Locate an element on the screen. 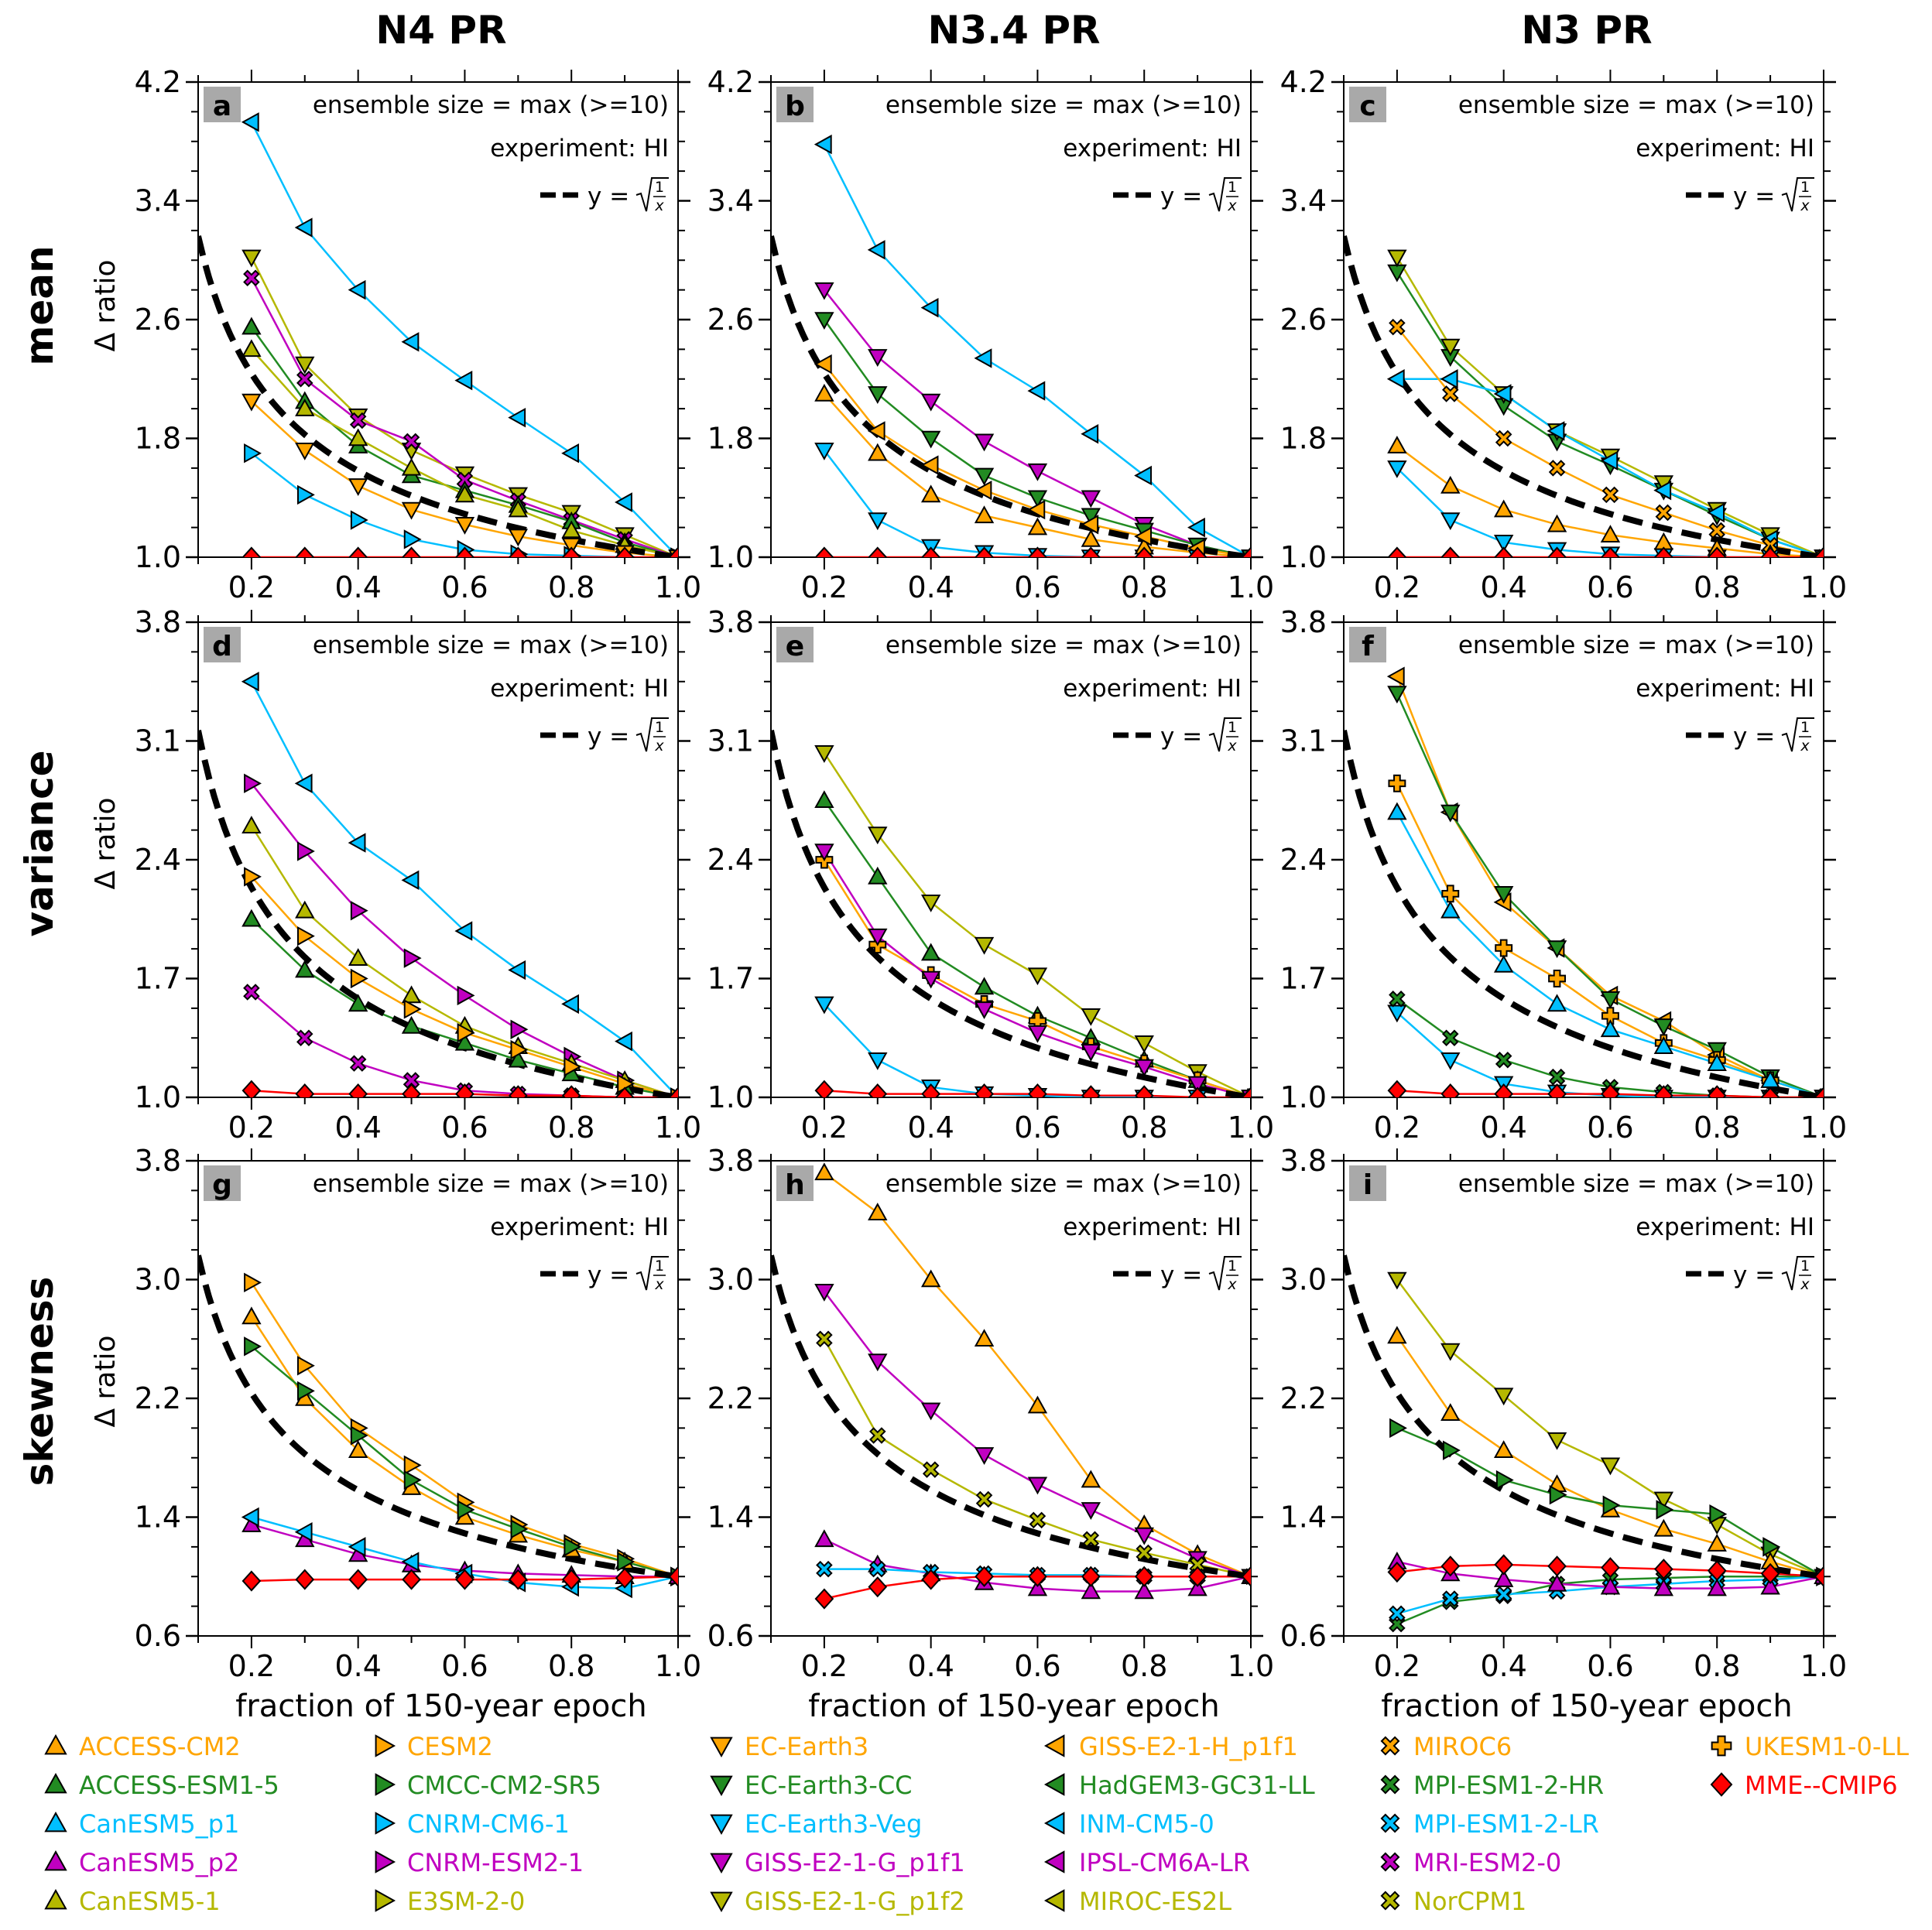 Image resolution: width=1932 pixels, height=1930 pixels. y-tick-label: 1.4 is located at coordinates (158, 1518).